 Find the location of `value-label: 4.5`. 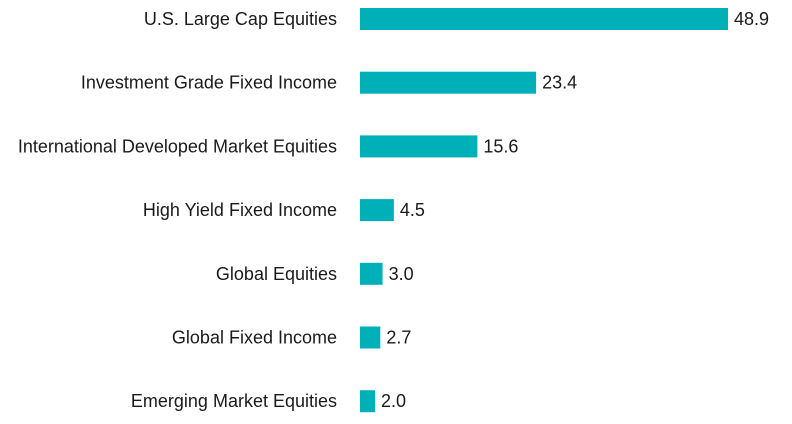

value-label: 4.5 is located at coordinates (412, 210).